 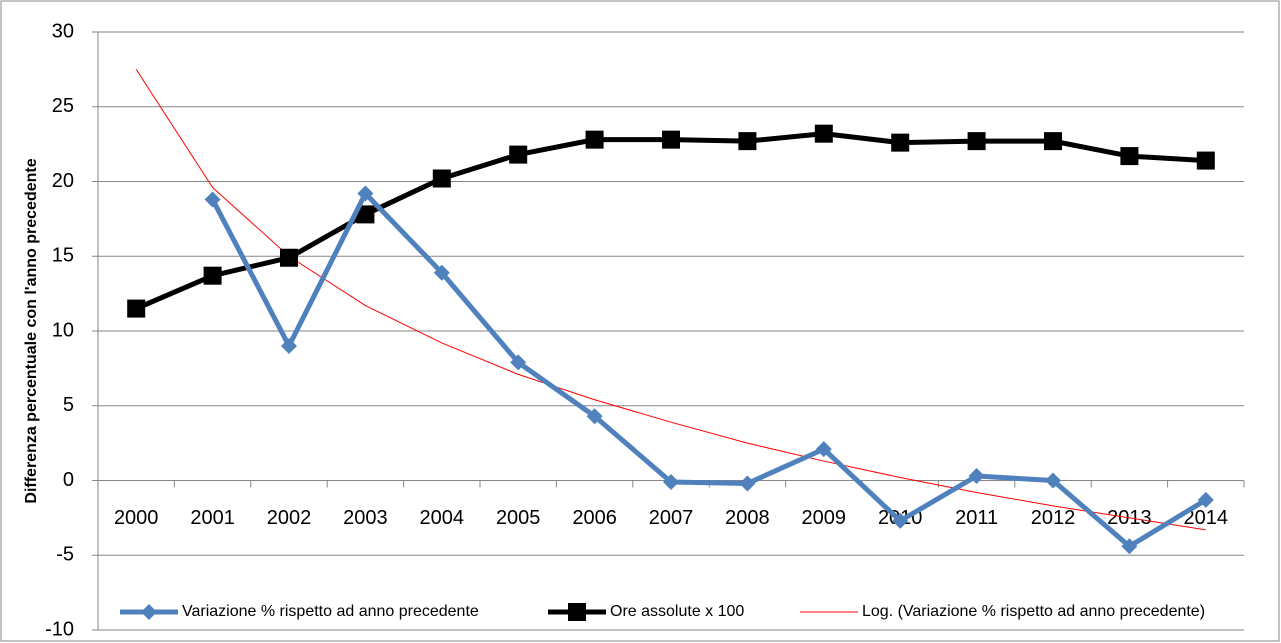 I want to click on x-tick-label: 2005, so click(x=518, y=518).